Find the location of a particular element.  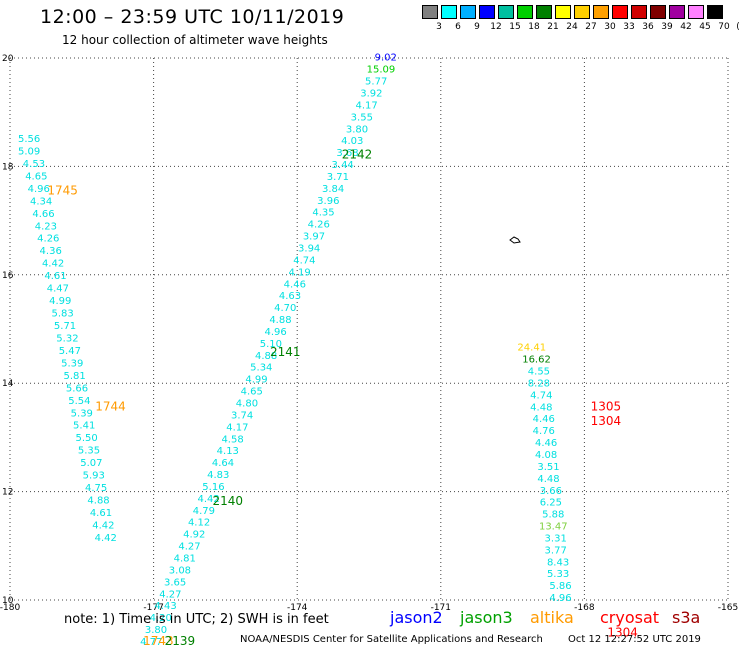

wave-height-value: 8.28 is located at coordinates (539, 383).